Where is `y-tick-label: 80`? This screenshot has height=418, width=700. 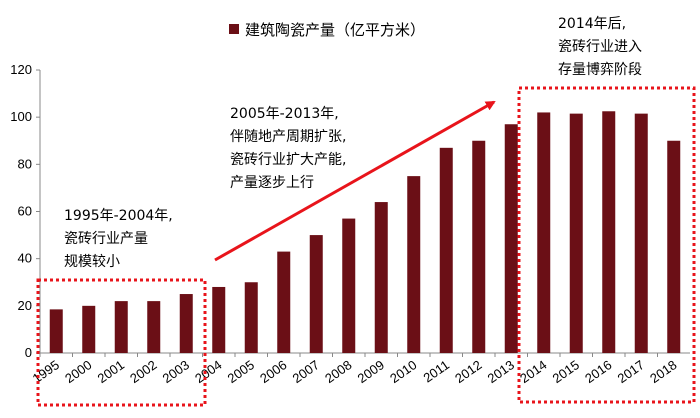
y-tick-label: 80 is located at coordinates (25, 163).